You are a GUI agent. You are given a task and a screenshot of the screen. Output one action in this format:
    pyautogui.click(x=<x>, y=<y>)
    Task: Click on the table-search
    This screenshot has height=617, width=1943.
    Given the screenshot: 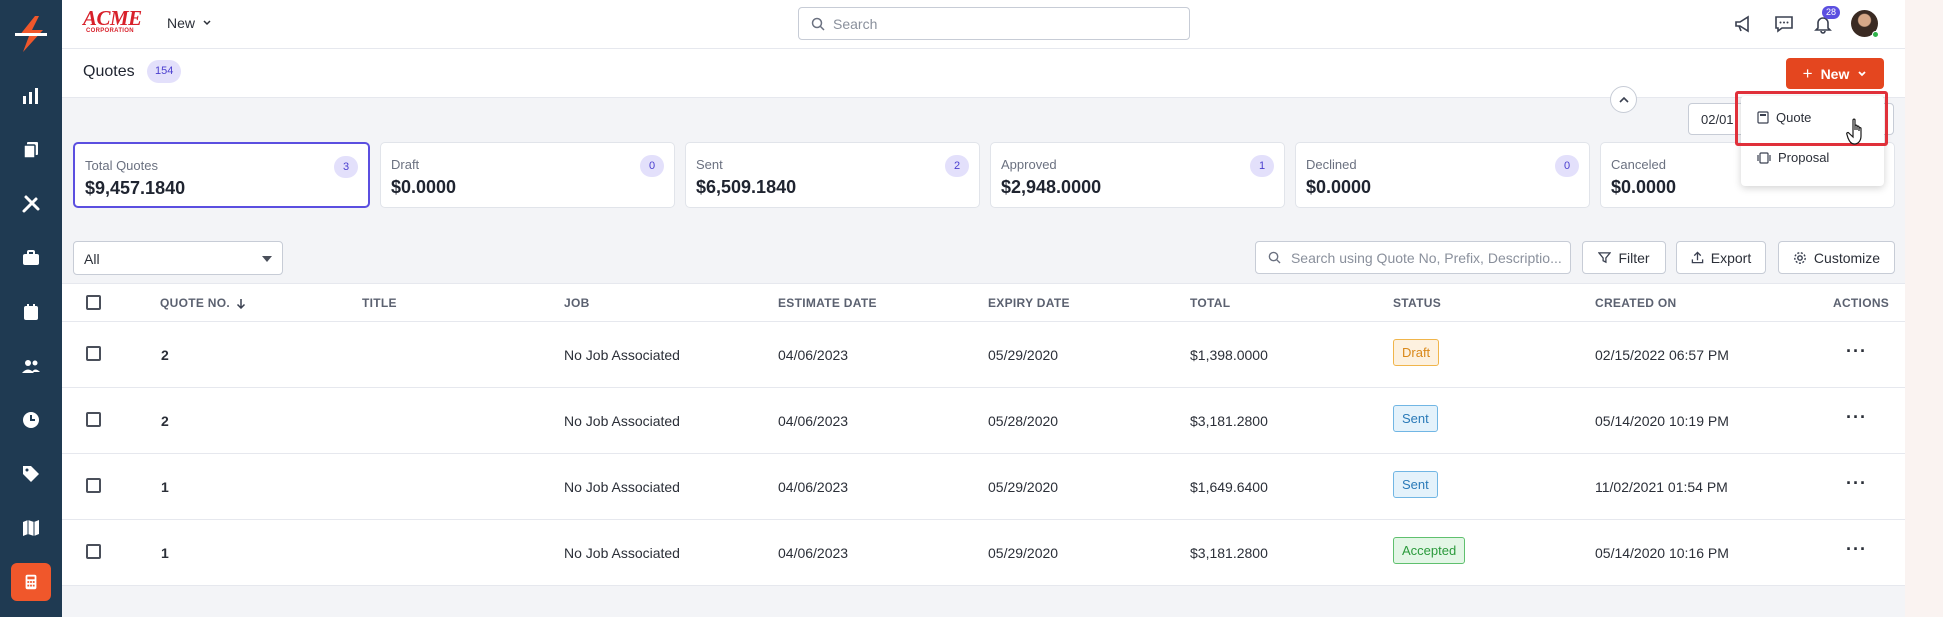 What is the action you would take?
    pyautogui.click(x=1413, y=257)
    